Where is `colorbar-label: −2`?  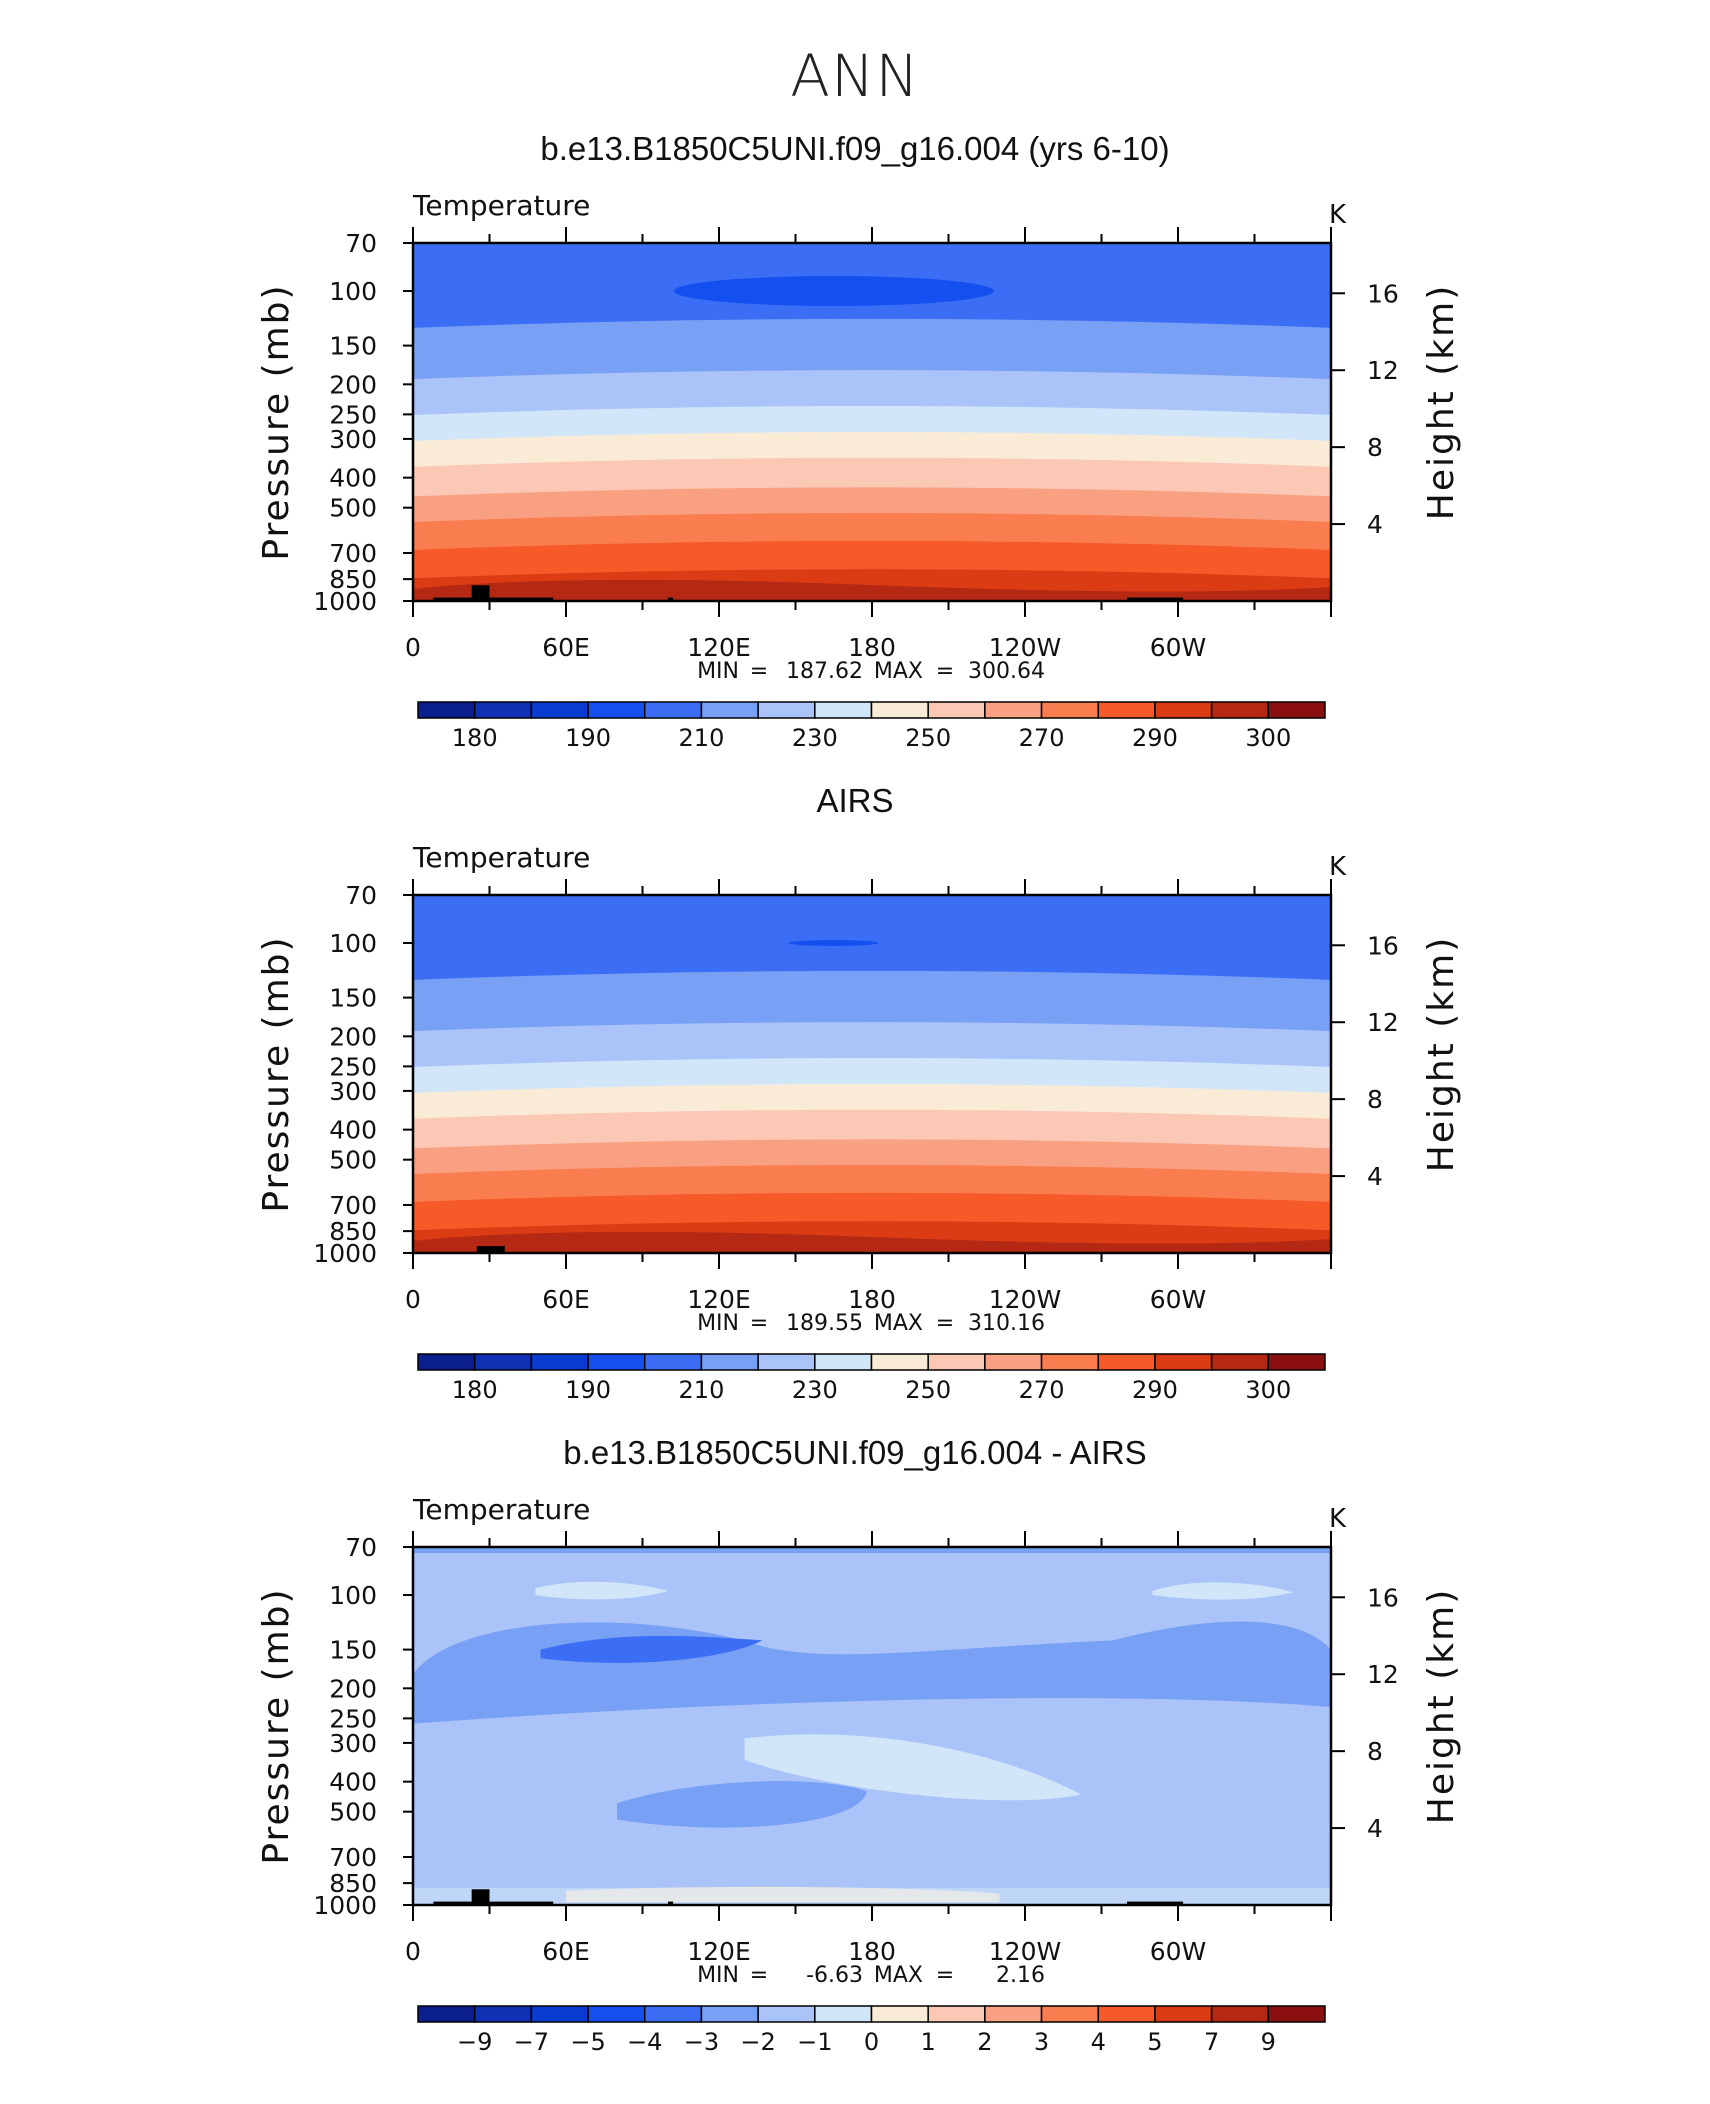 colorbar-label: −2 is located at coordinates (757, 2042).